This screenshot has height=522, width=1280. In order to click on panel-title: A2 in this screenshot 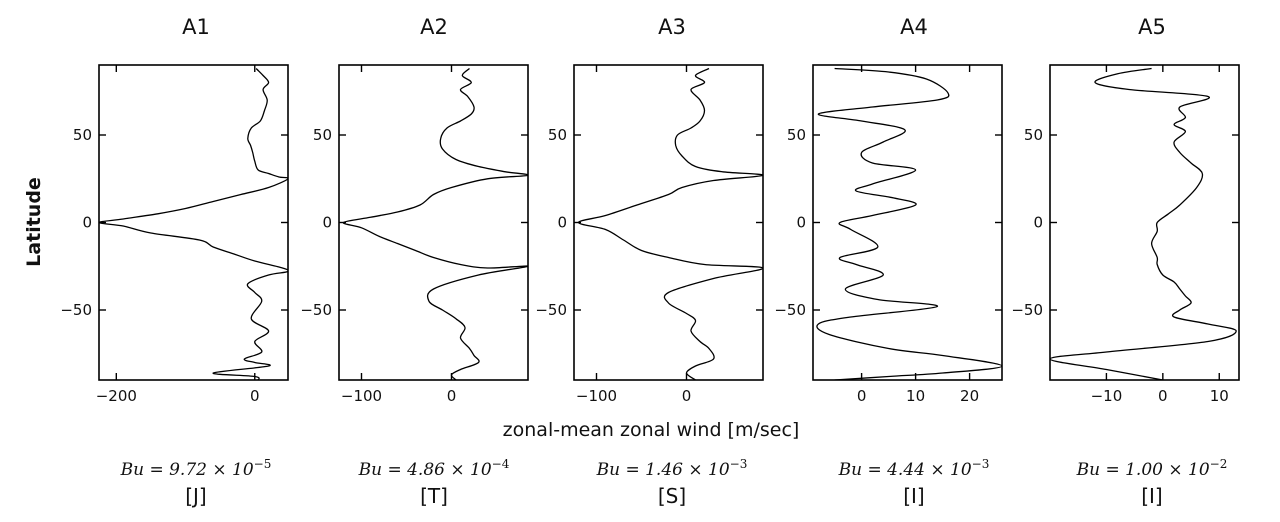, I will do `click(434, 27)`.